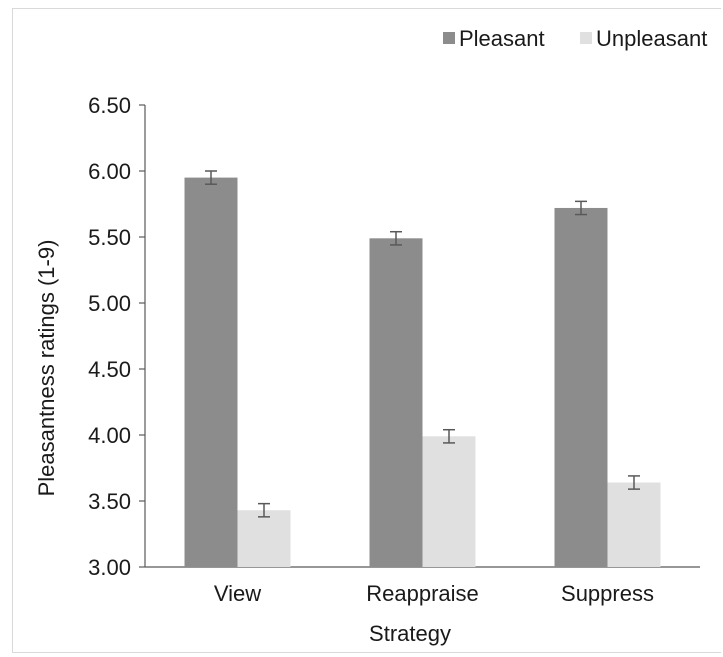 This screenshot has height=657, width=723. I want to click on error-bar-unpleasant-suppress, so click(634, 482).